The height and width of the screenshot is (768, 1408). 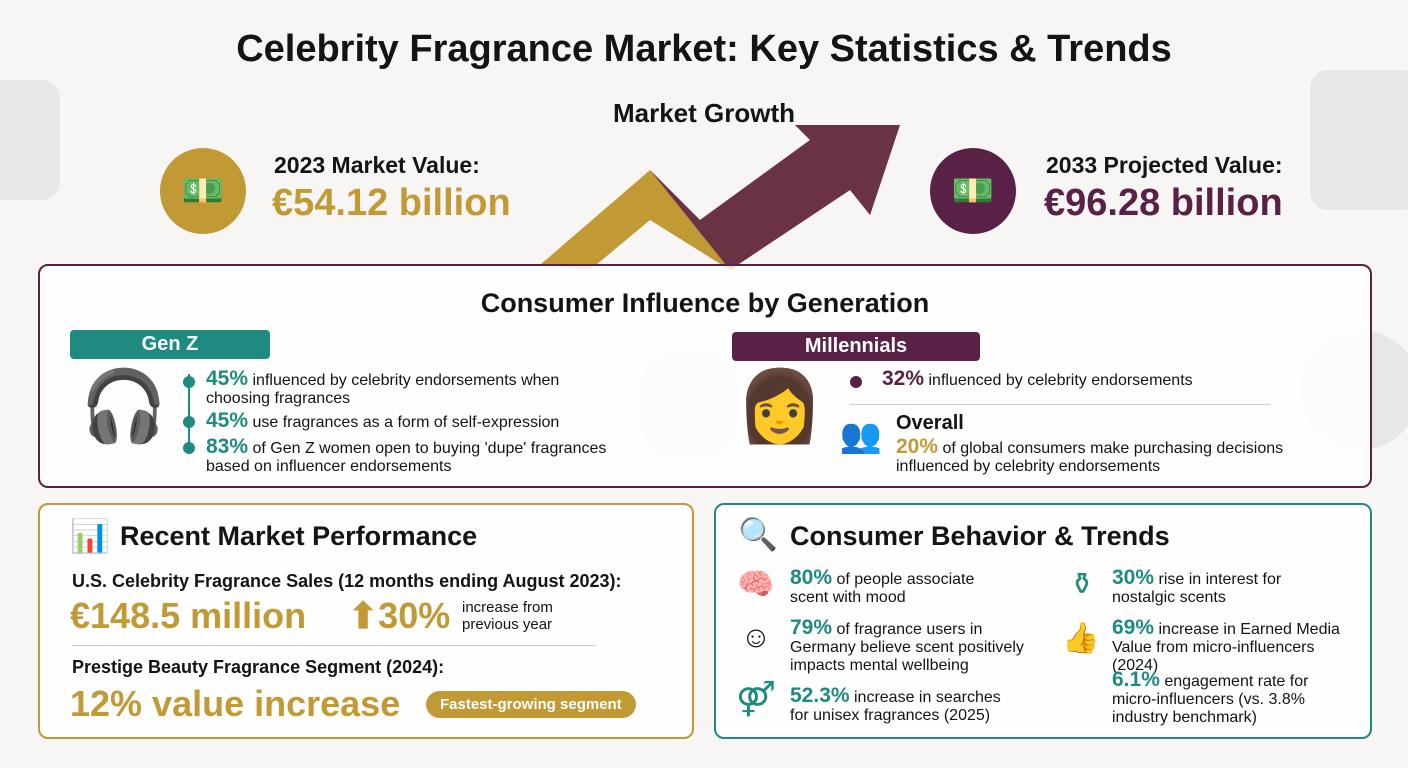 I want to click on gender-icon: ⚤, so click(x=756, y=699).